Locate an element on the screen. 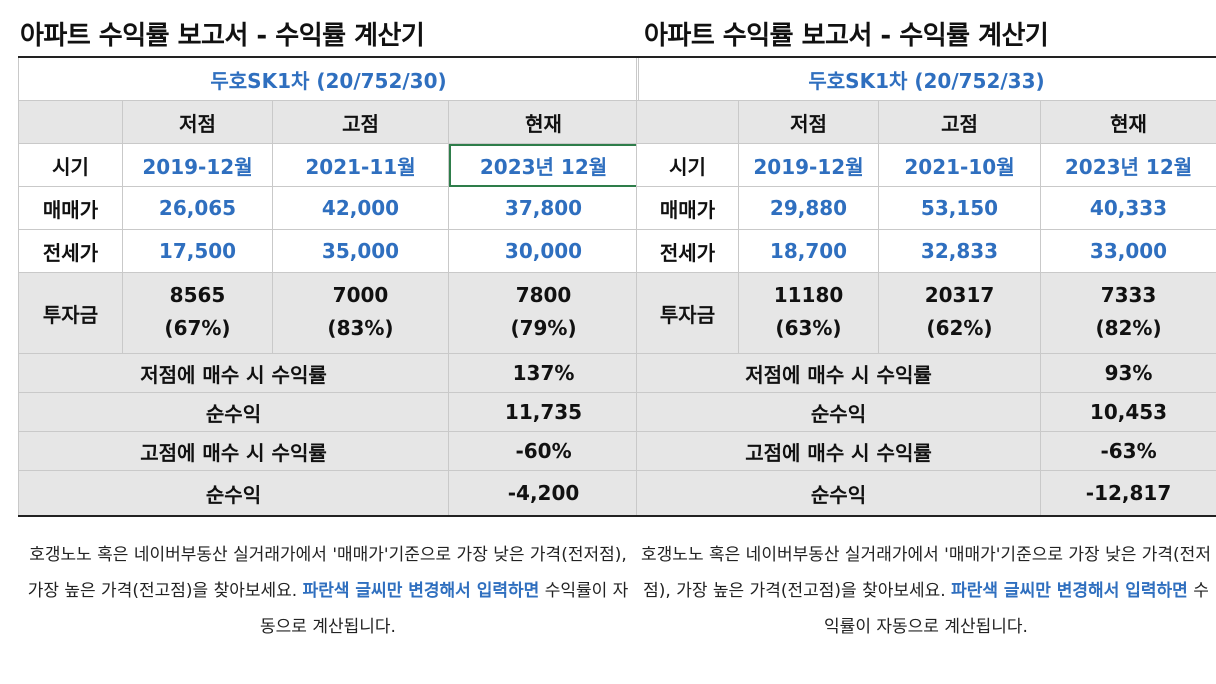 Image resolution: width=1216 pixels, height=684 pixels. apartment-name-cell: 두호SK1차 (20/752/33) is located at coordinates (925, 78).